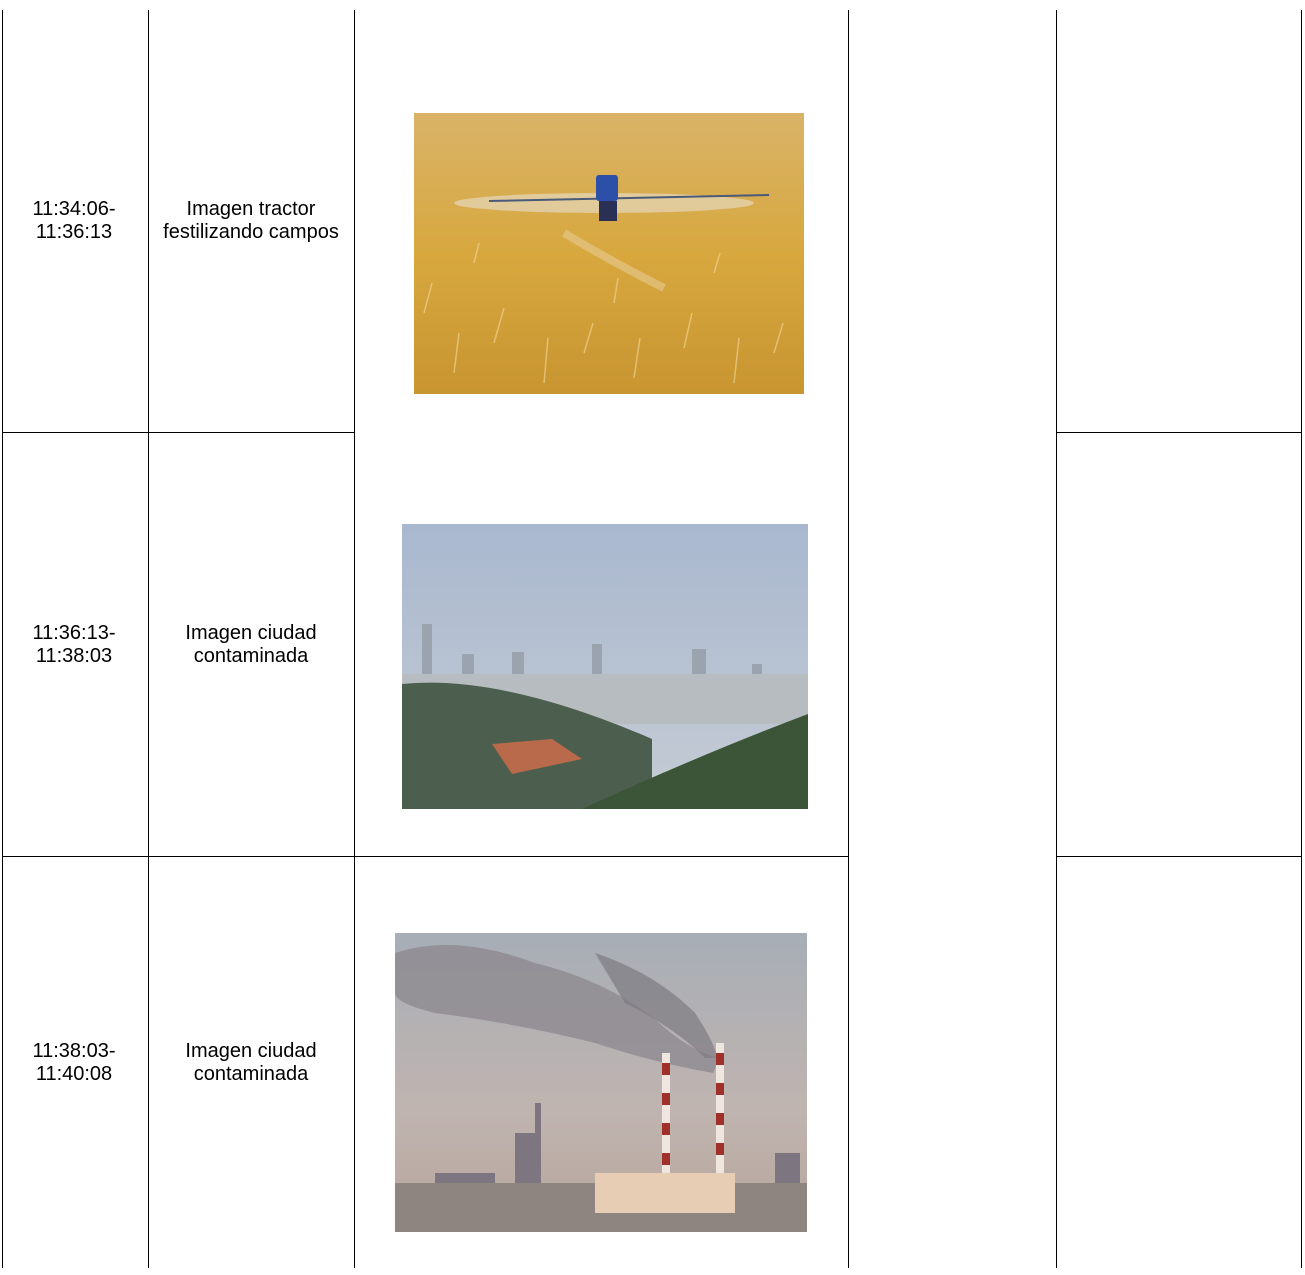 The image size is (1305, 1275). What do you see at coordinates (74, 644) in the screenshot?
I see `time-cell: 11:36:13-11:38:03` at bounding box center [74, 644].